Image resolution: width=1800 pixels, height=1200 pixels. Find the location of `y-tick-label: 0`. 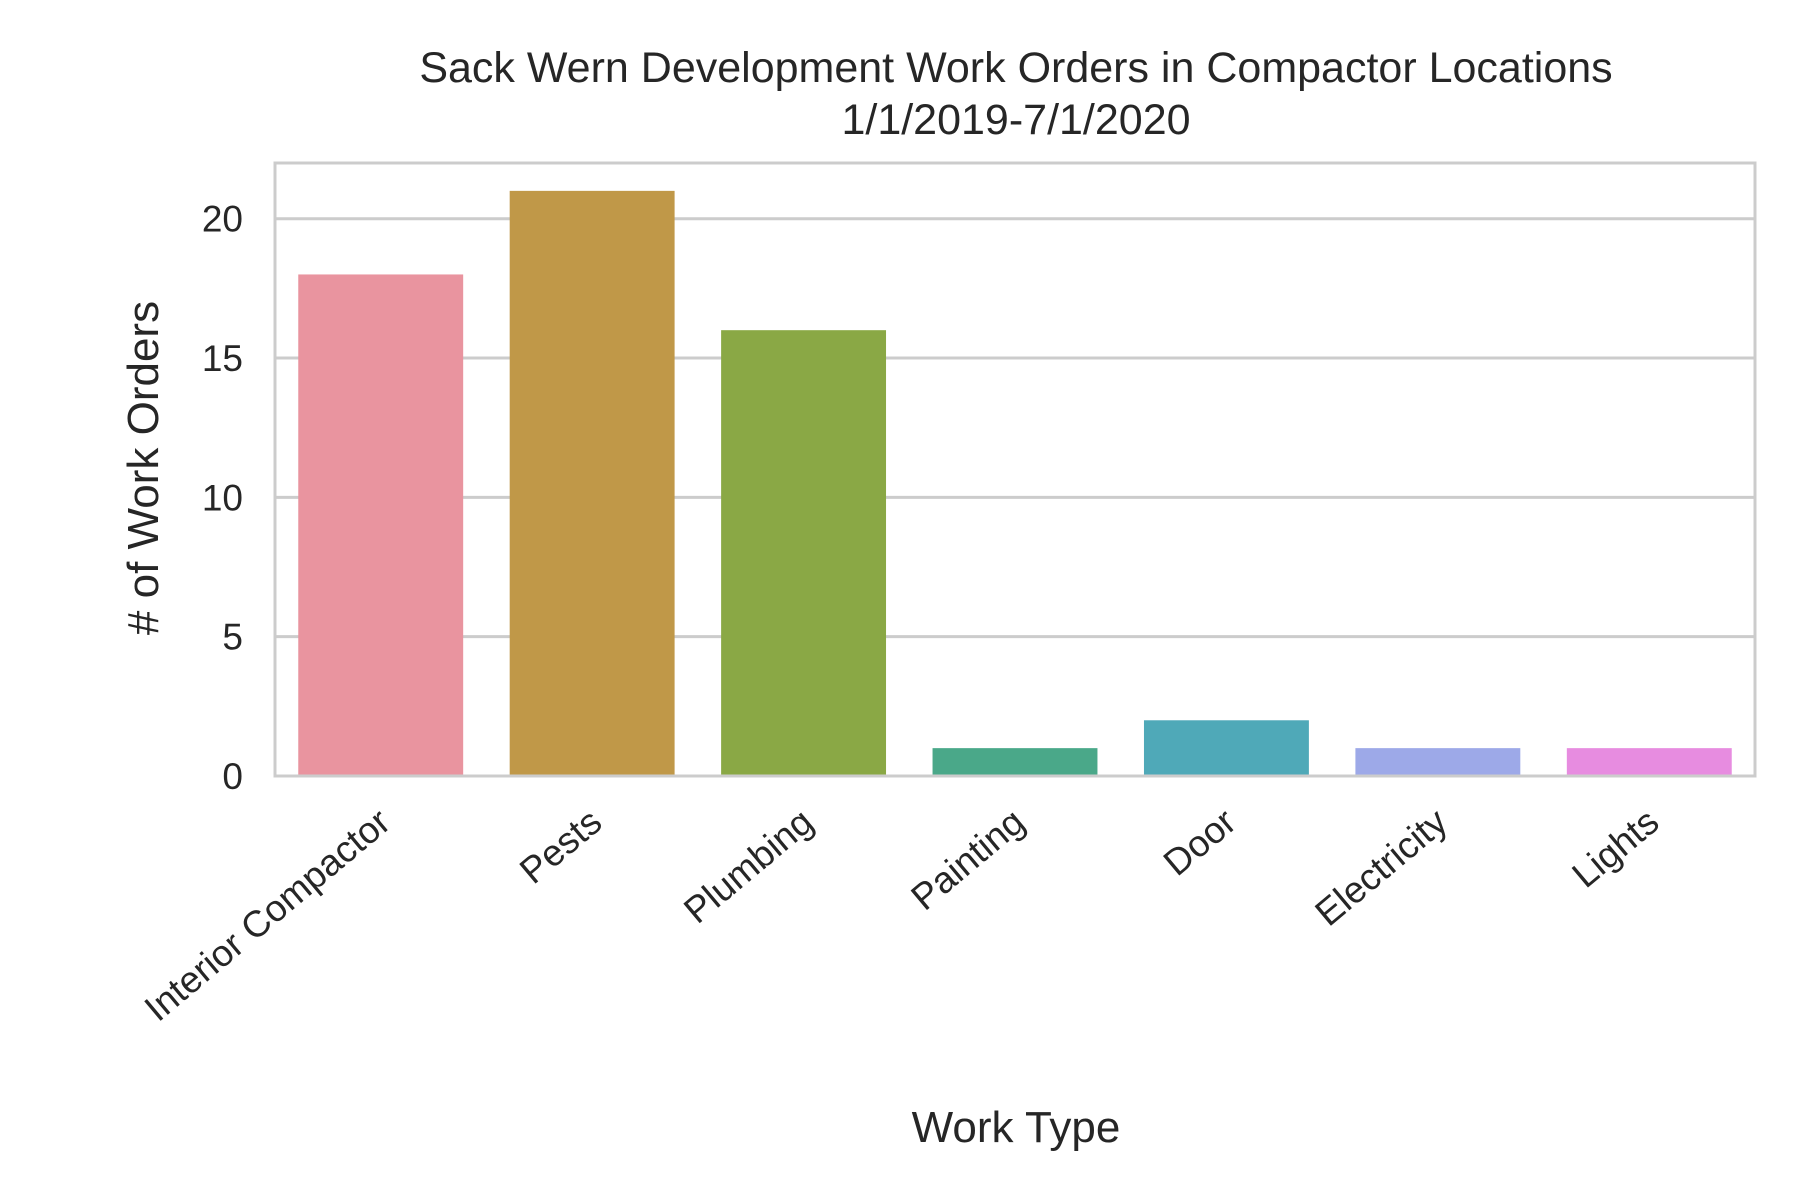

y-tick-label: 0 is located at coordinates (232, 776).